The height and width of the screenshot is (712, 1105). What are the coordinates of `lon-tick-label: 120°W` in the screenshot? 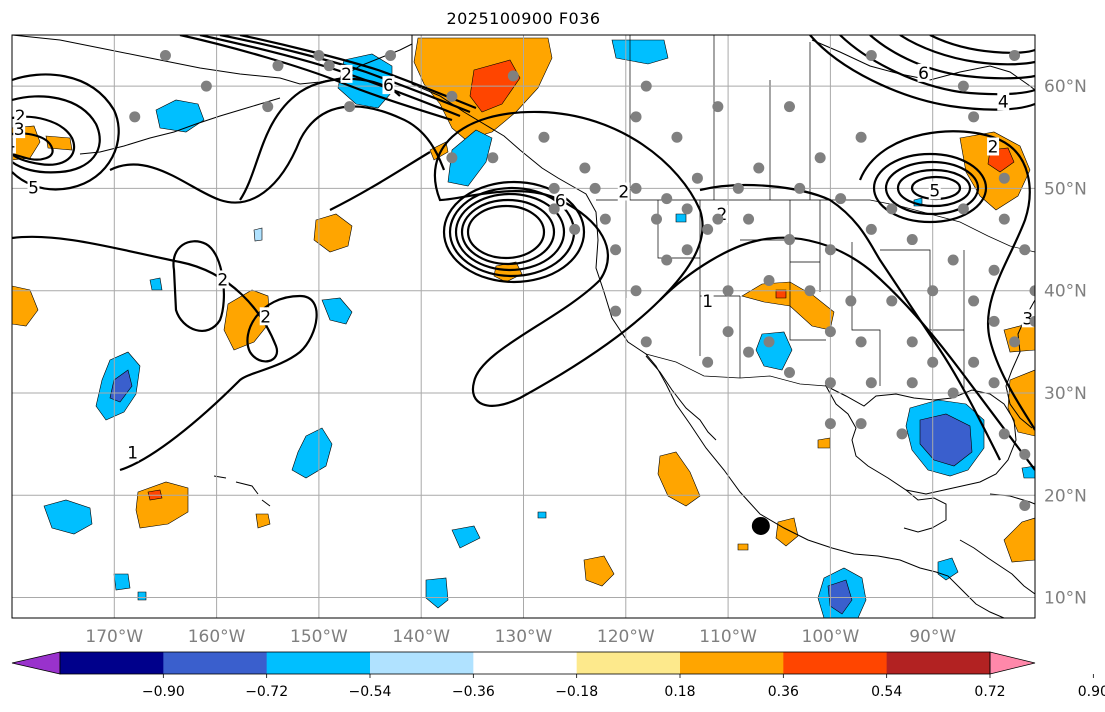 It's located at (626, 637).